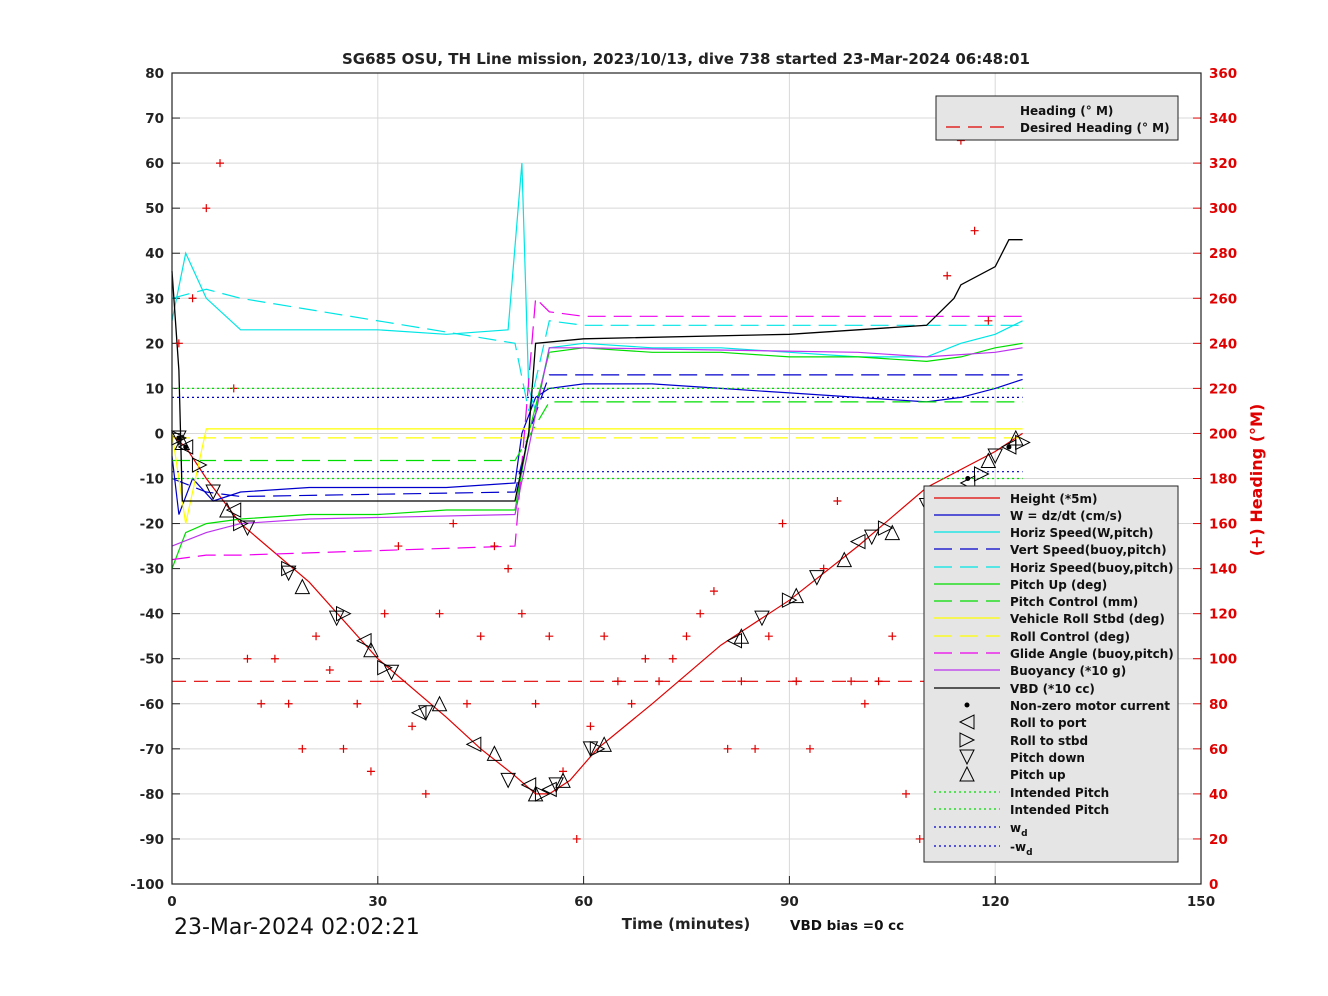 This screenshot has height=996, width=1328. Describe the element at coordinates (597, 476) in the screenshot. I see `series-vehicle-roll-stbd-deg-line` at that location.